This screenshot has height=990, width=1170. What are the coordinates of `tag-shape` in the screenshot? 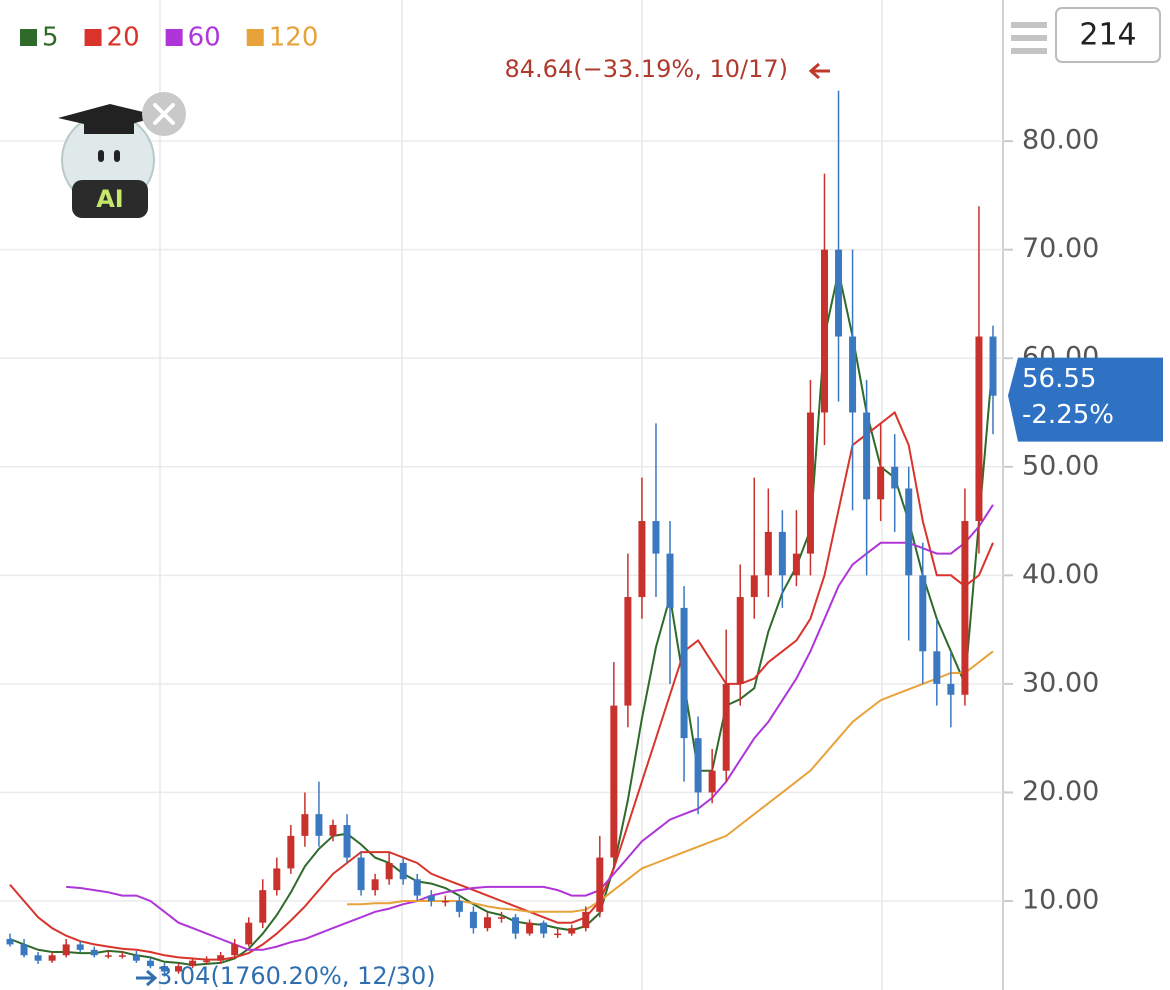 It's located at (1085, 399).